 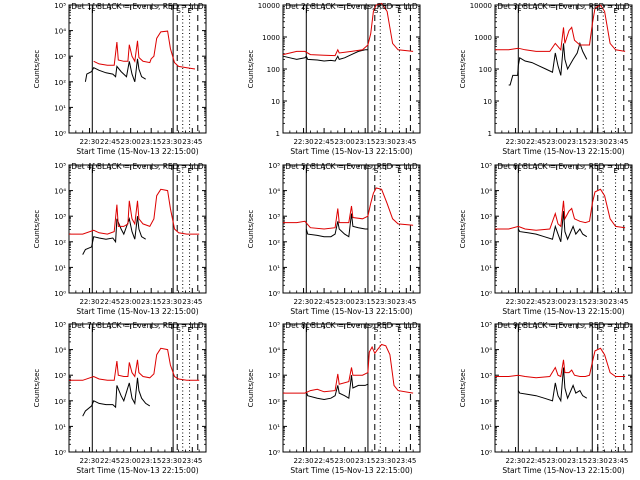 What do you see at coordinates (563, 166) in the screenshot?
I see `panel-title: Det 6f BLACK = Events, RED = LLD` at bounding box center [563, 166].